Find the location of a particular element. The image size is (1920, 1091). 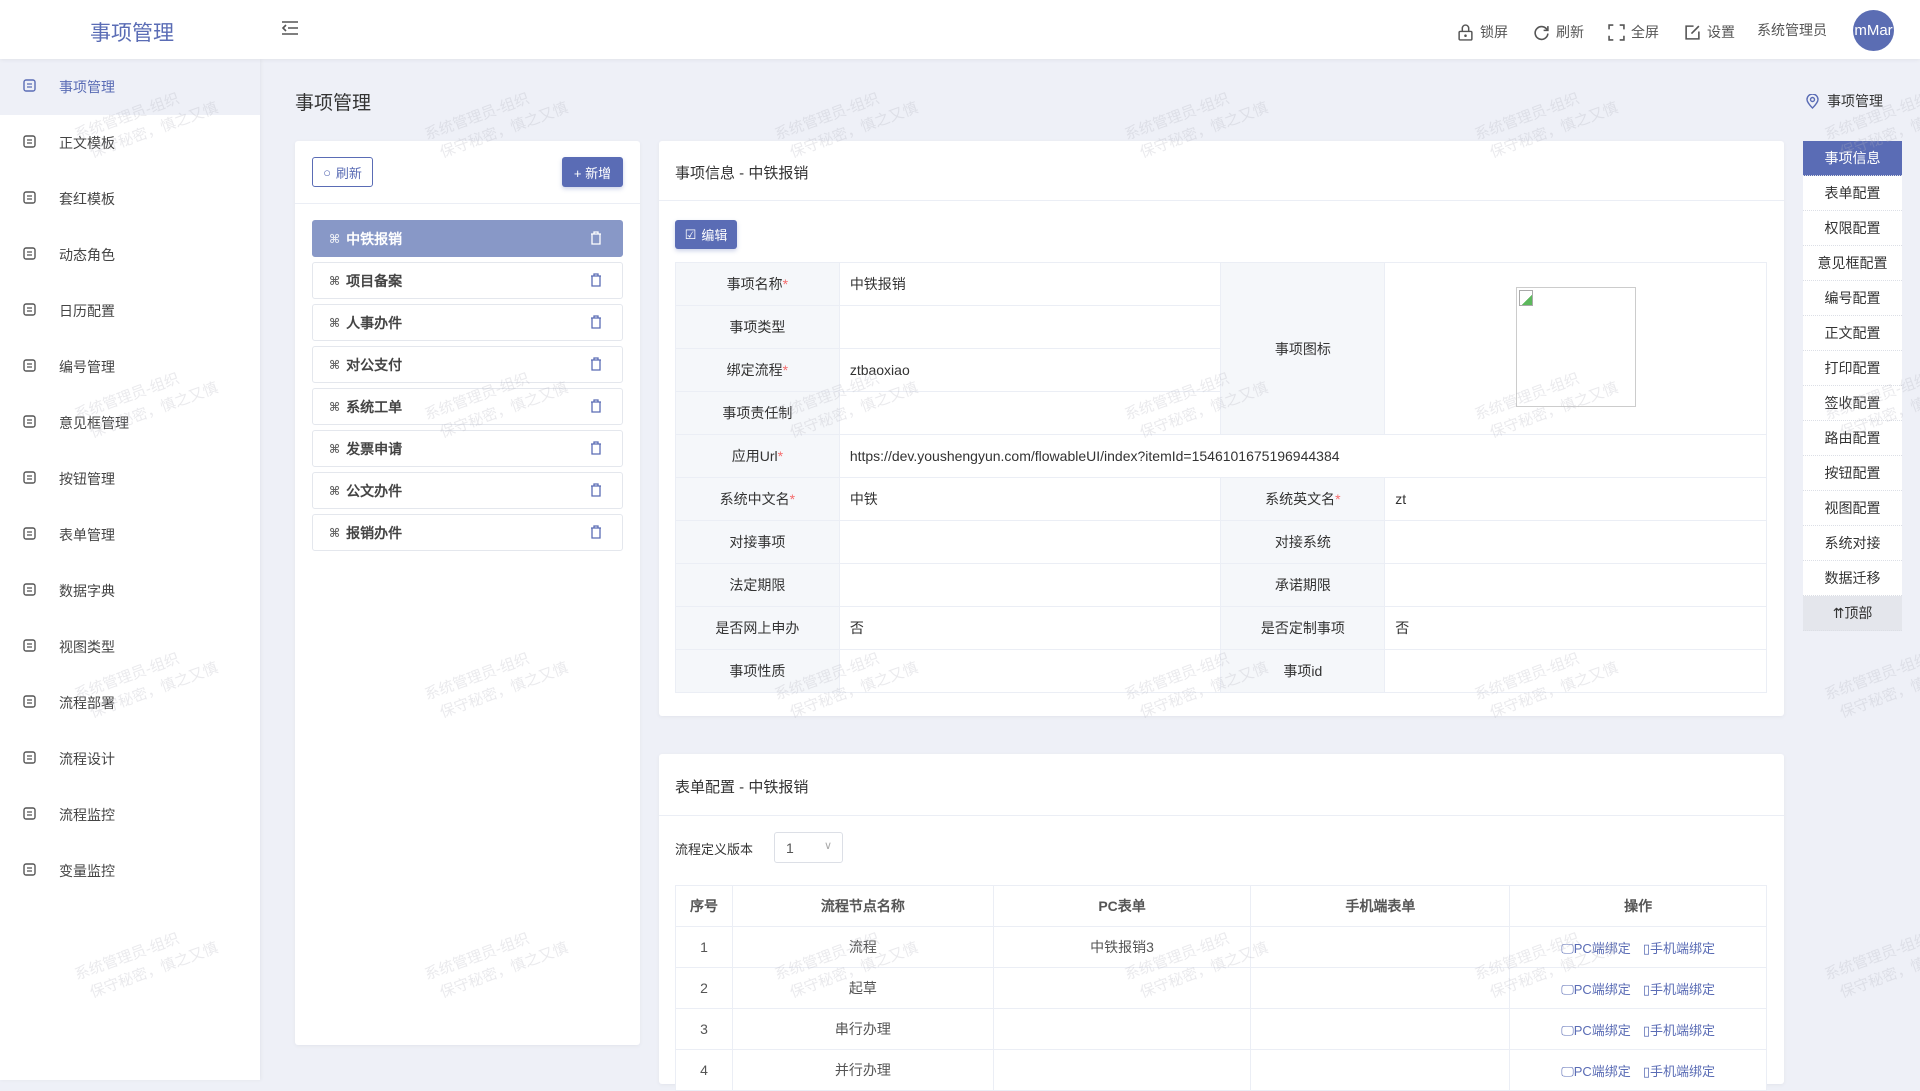

form-config-title: 表单配置 - 中铁报销 is located at coordinates (742, 787).